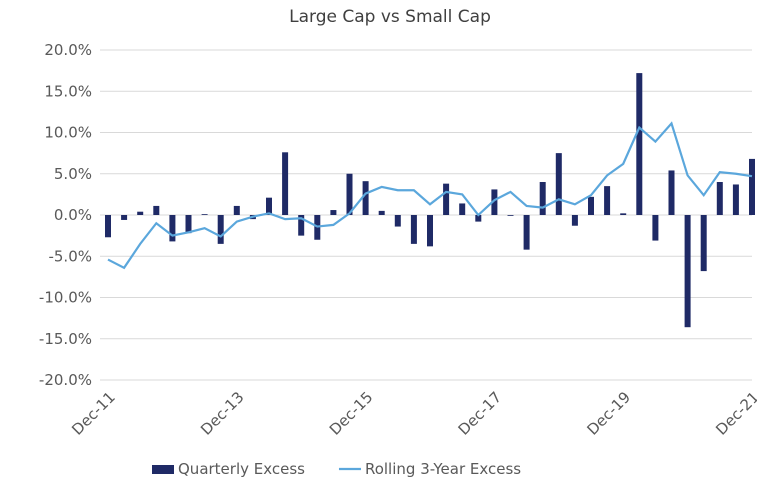  Describe the element at coordinates (163, 469) in the screenshot. I see `legend-swatch` at that location.